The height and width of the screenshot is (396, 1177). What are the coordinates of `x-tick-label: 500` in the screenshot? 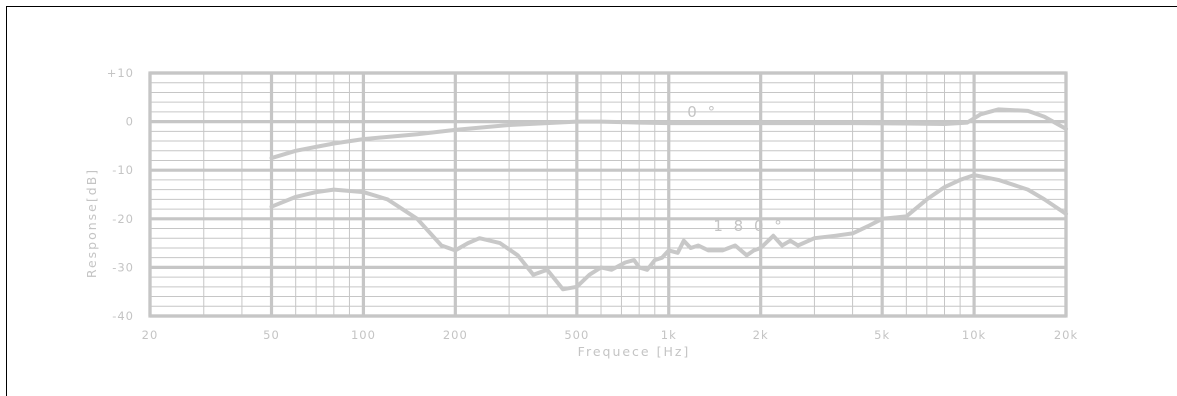 It's located at (576, 335).